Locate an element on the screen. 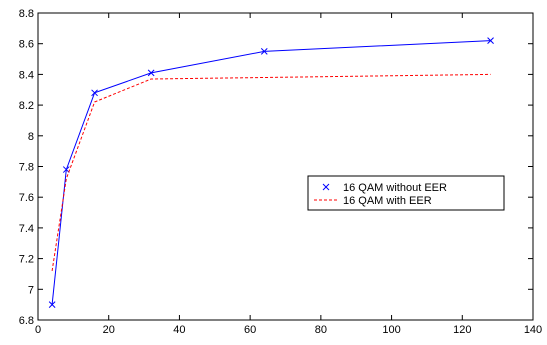  x-tick-label: 0 is located at coordinates (38, 330).